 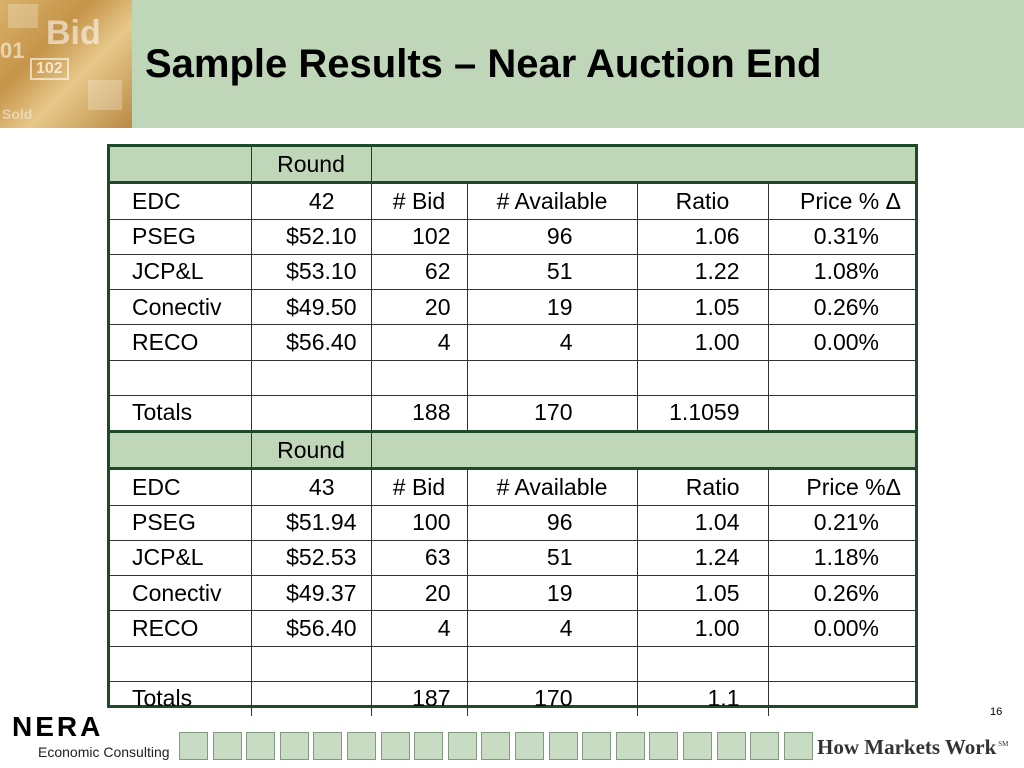 What do you see at coordinates (181, 342) in the screenshot?
I see `edc-cell: RECO` at bounding box center [181, 342].